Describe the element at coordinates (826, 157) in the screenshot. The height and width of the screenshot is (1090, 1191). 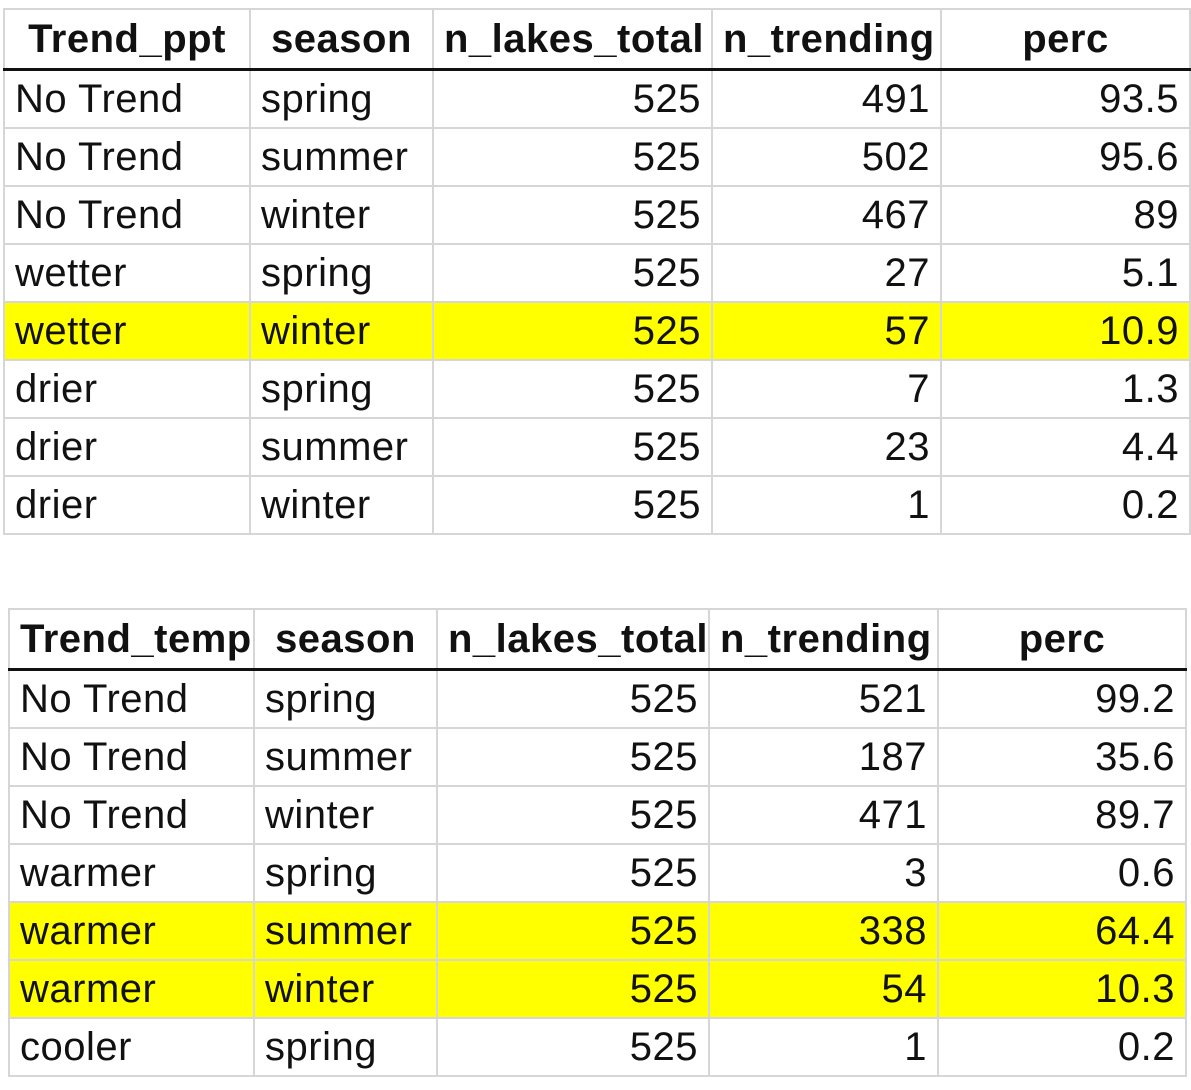
I see `cell-n-trending: 502` at that location.